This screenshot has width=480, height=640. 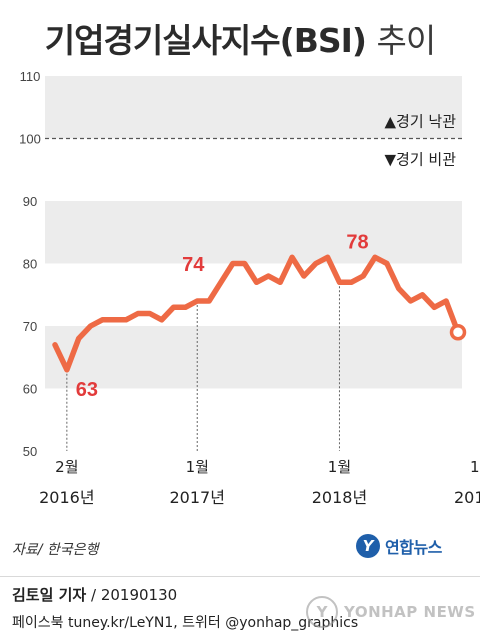 What do you see at coordinates (134, 595) in the screenshot?
I see `byline-date: / 20190130` at bounding box center [134, 595].